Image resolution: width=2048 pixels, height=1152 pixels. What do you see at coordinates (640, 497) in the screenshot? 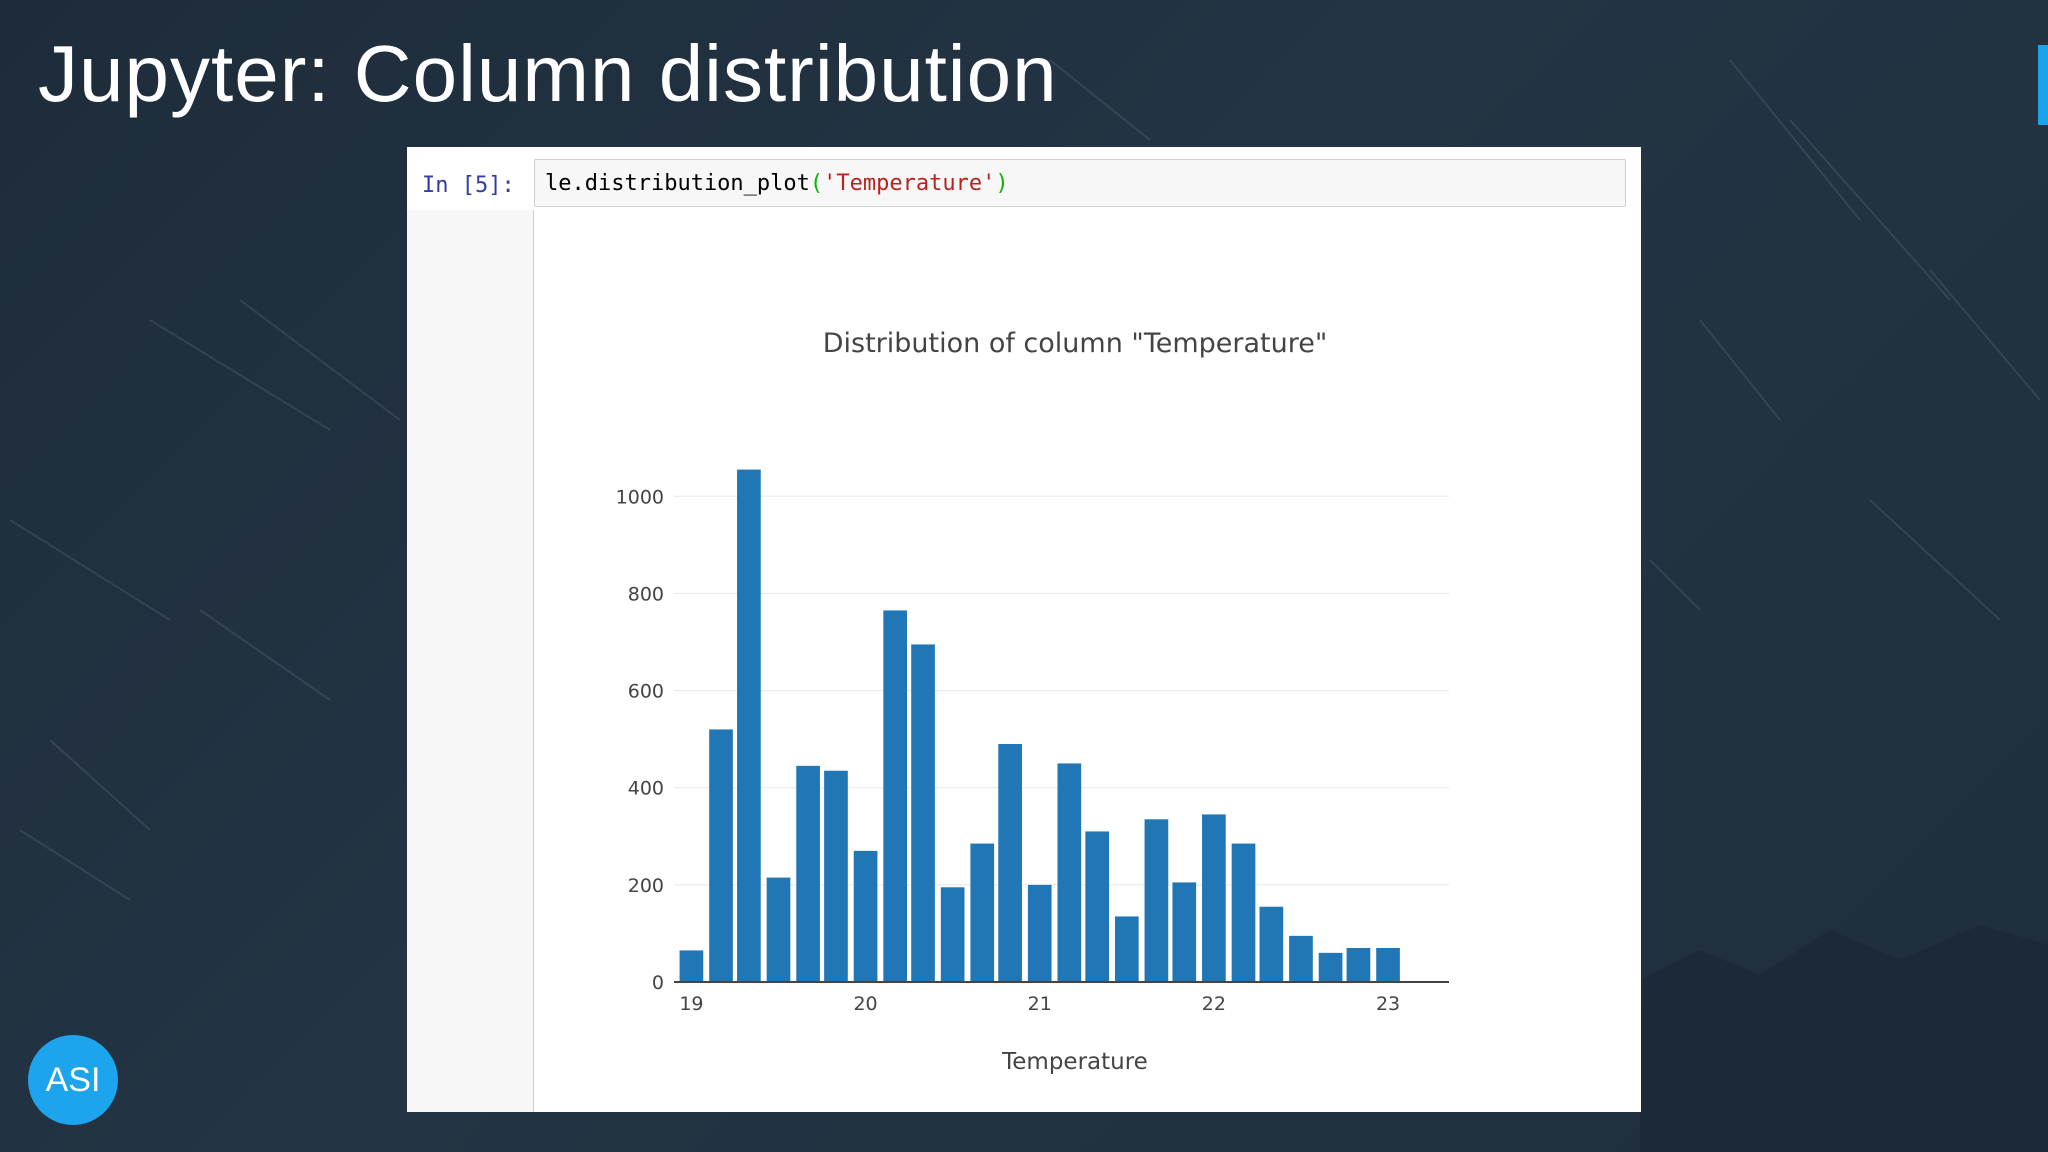
I see `y-tick-label: 1000` at bounding box center [640, 497].